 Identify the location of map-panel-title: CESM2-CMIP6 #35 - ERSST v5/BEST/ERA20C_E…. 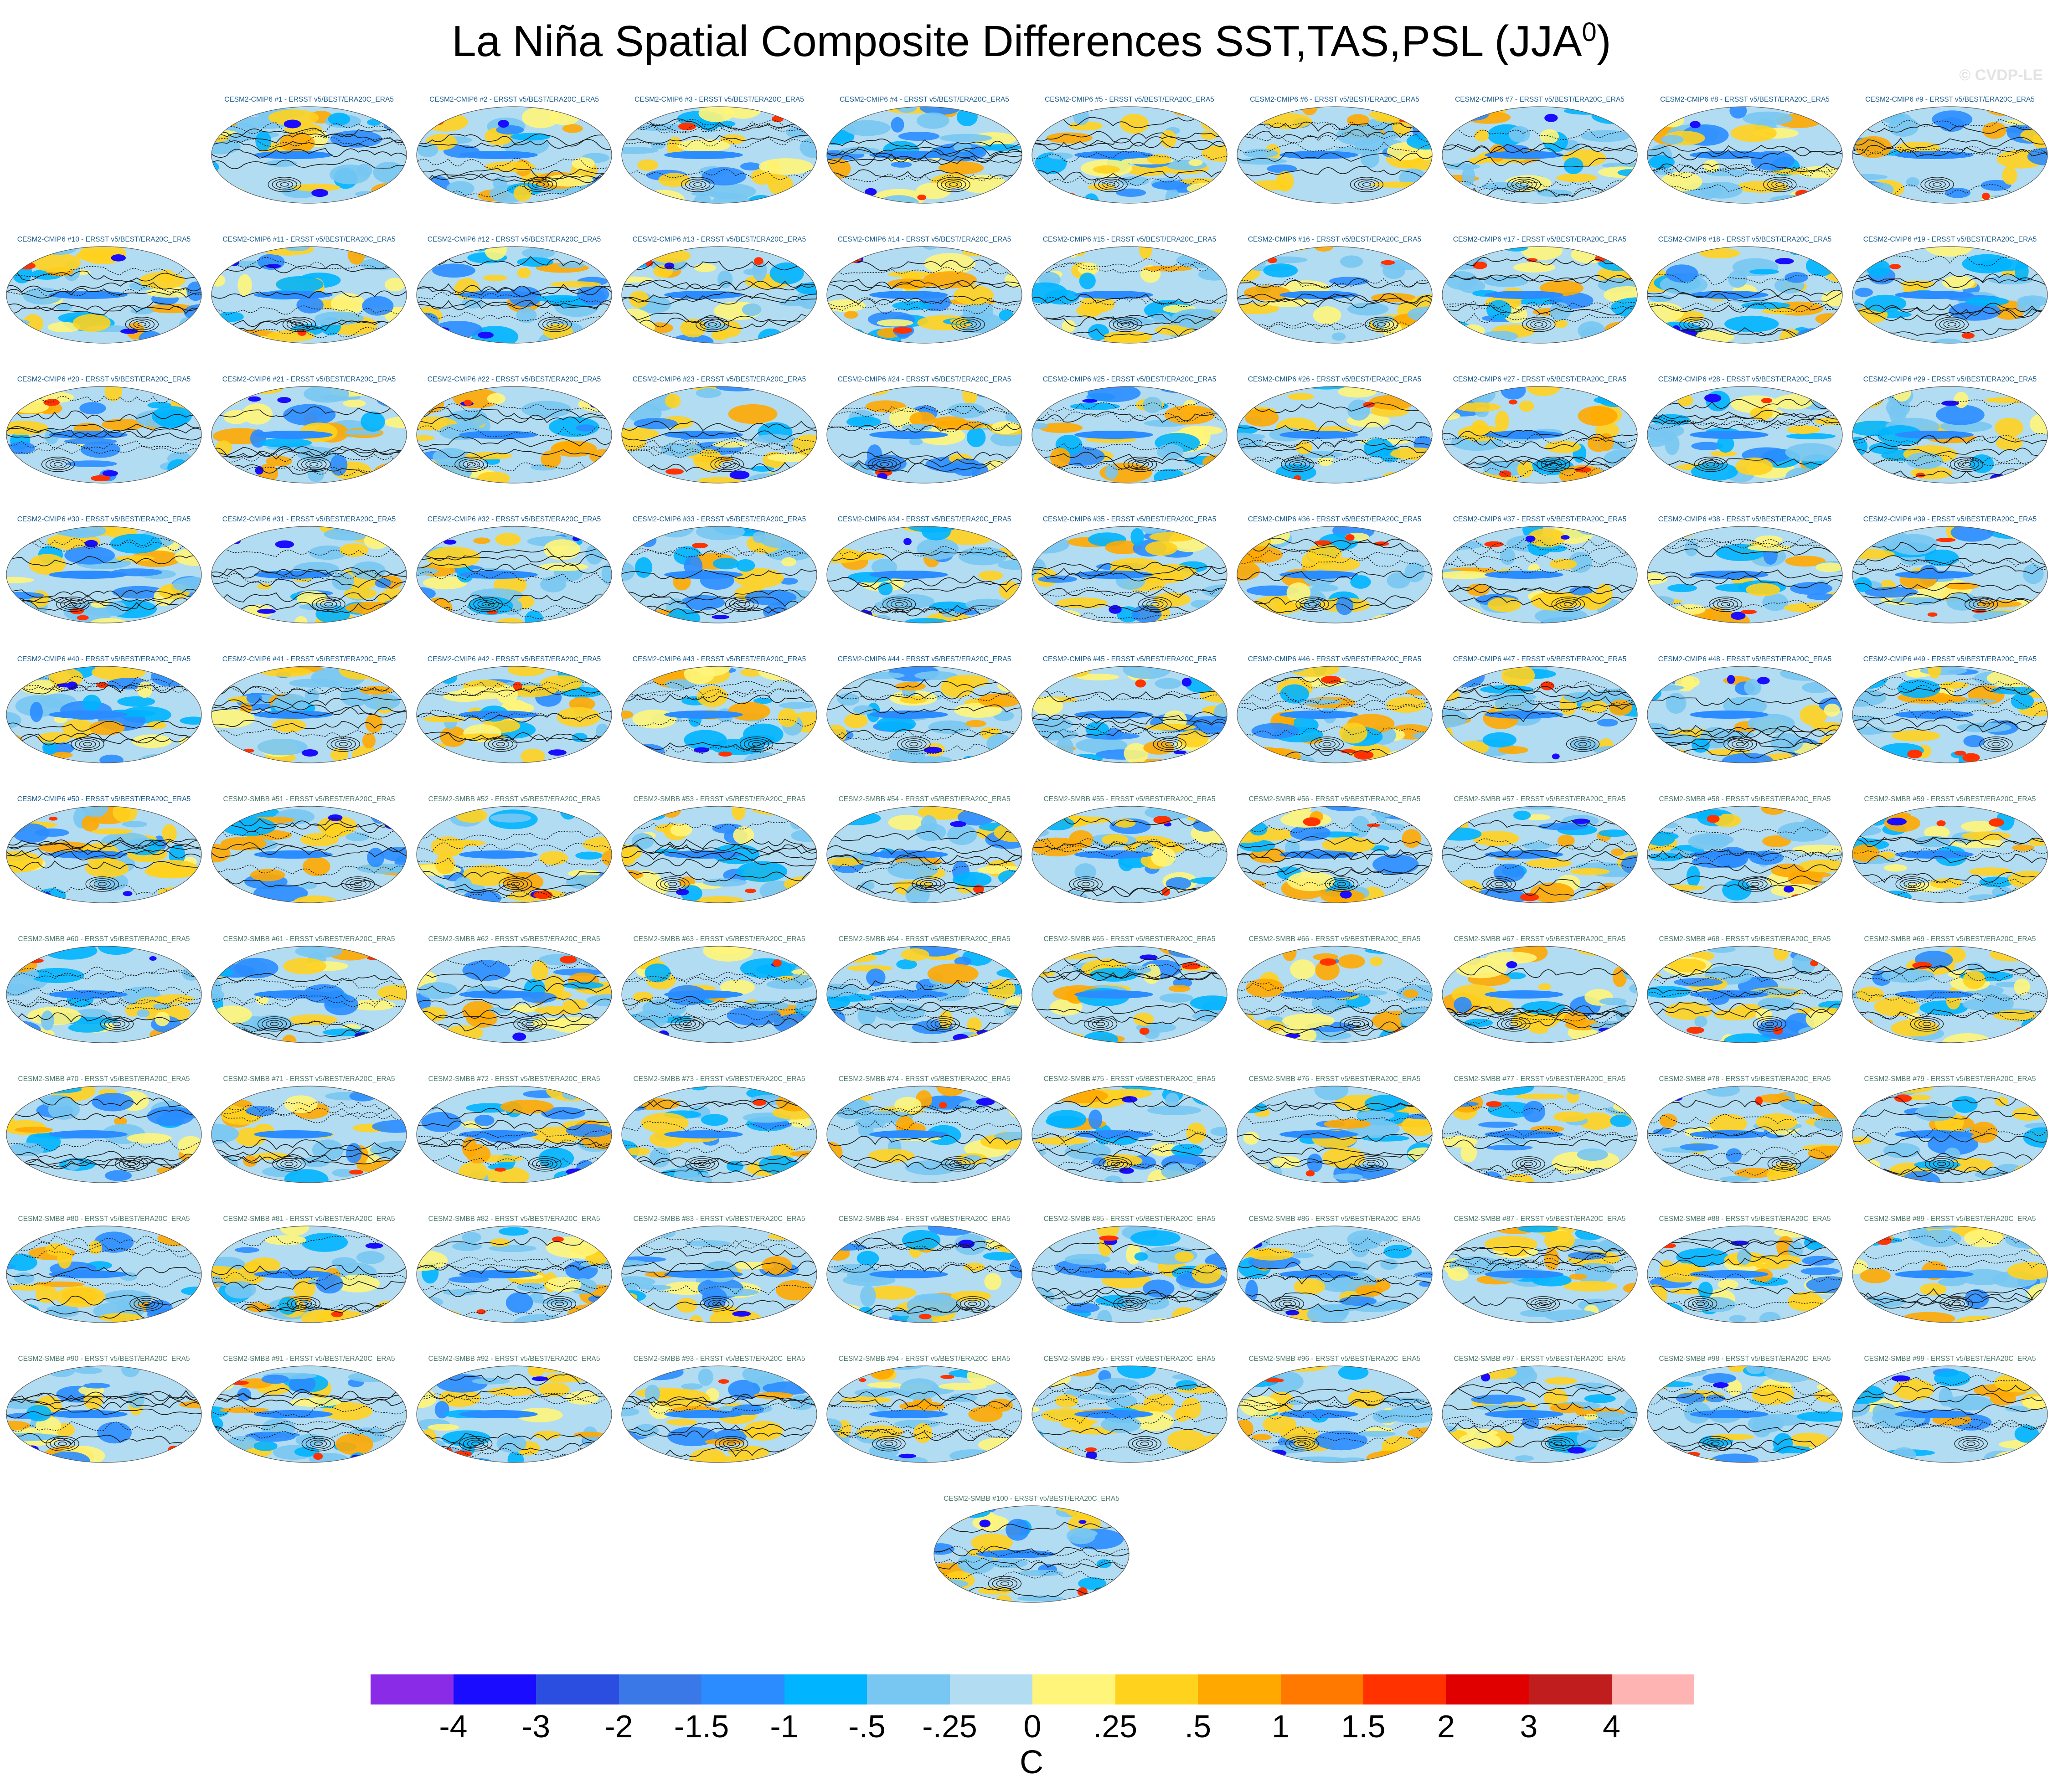
(1129, 519).